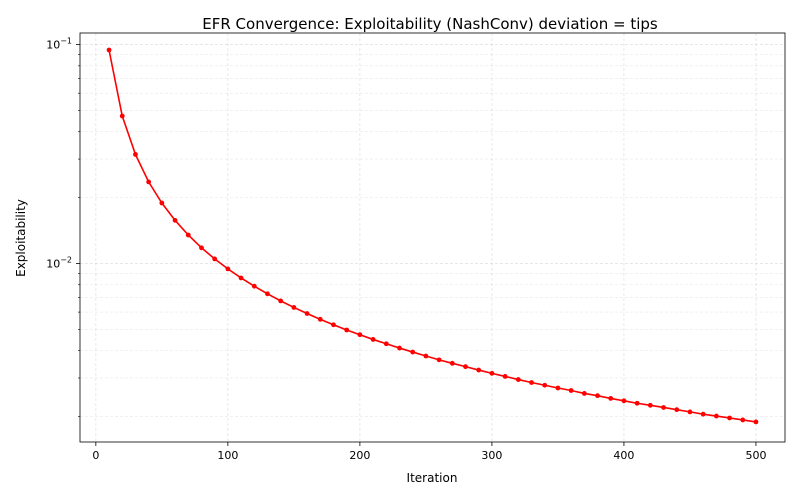  What do you see at coordinates (21, 238) in the screenshot?
I see `y-axis-label: Exploitability` at bounding box center [21, 238].